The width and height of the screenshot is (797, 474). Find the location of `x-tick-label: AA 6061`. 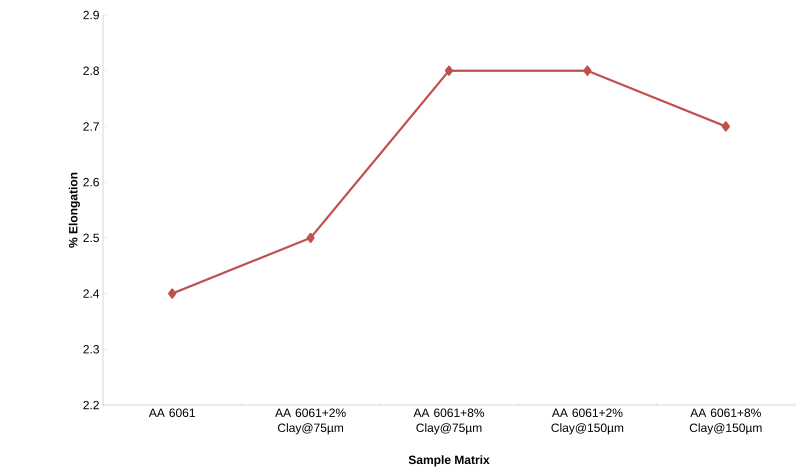

x-tick-label: AA 6061 is located at coordinates (171, 413).